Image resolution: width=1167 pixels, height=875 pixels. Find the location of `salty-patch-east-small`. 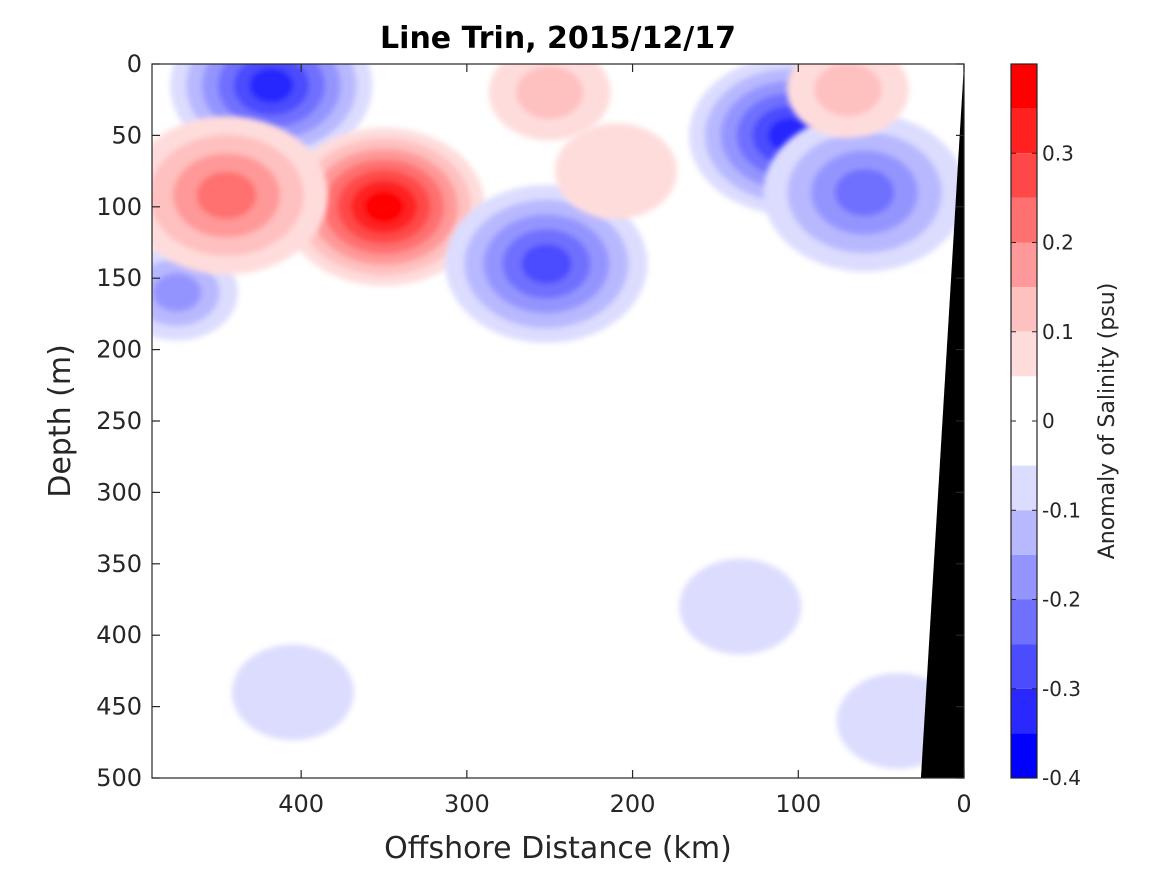

salty-patch-east-small is located at coordinates (616, 171).